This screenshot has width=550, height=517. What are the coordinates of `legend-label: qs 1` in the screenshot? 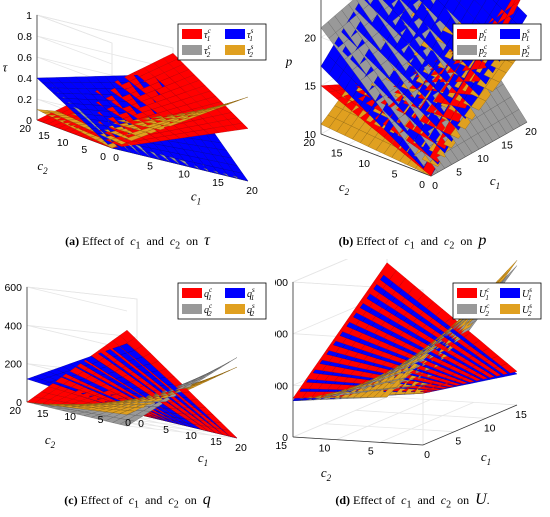 It's located at (251, 294).